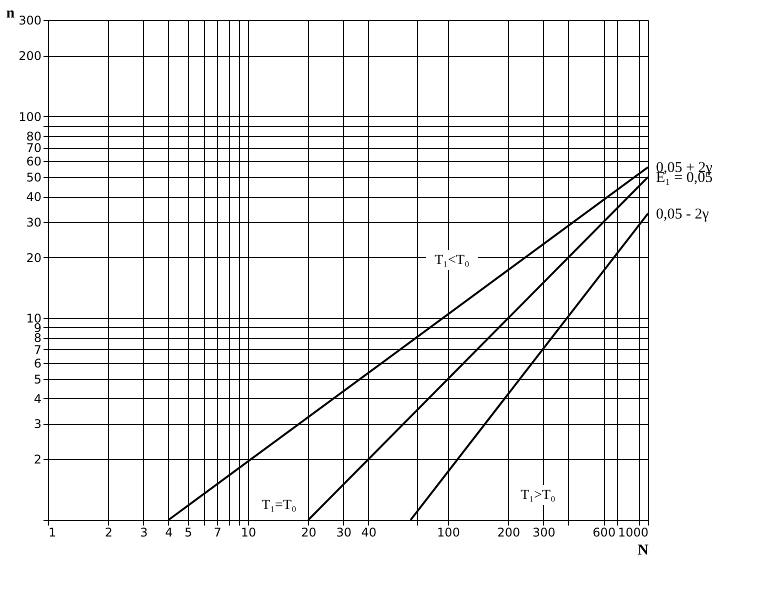 Image resolution: width=778 pixels, height=600 pixels. Describe the element at coordinates (188, 533) in the screenshot. I see `x-tick-label: 5` at that location.